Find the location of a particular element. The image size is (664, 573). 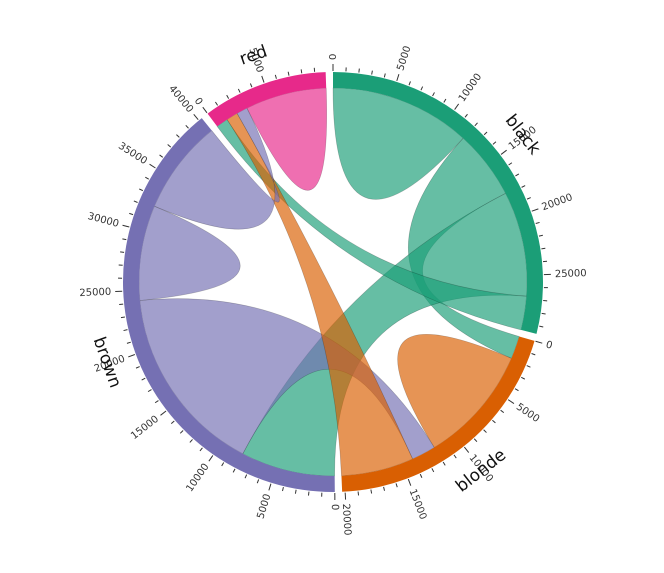

tick-label: 15000 is located at coordinates (145, 428).